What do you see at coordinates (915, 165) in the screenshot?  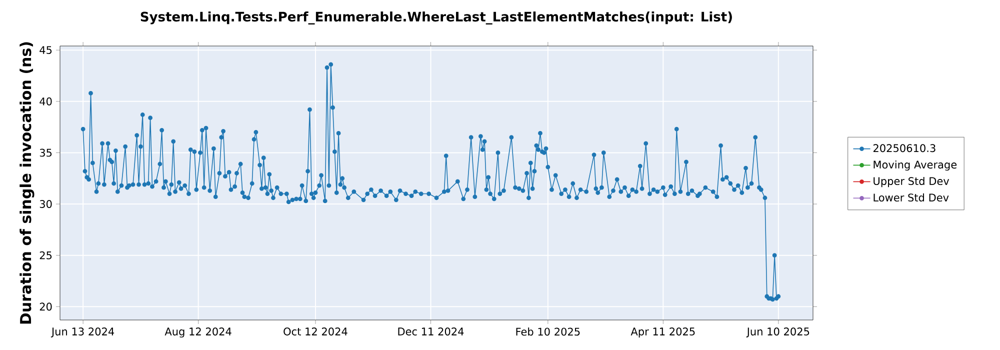 I see `legend-label: Moving Average` at bounding box center [915, 165].